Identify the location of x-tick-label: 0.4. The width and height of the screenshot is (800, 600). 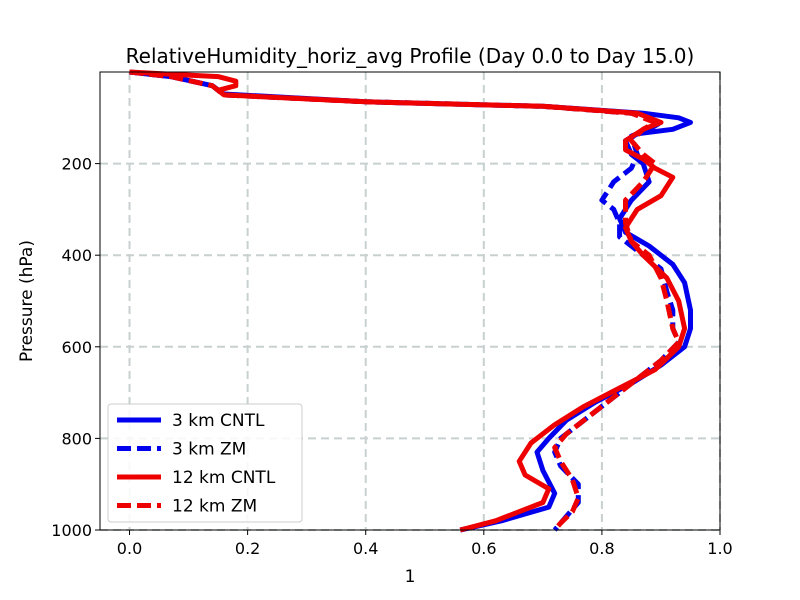
(365, 548).